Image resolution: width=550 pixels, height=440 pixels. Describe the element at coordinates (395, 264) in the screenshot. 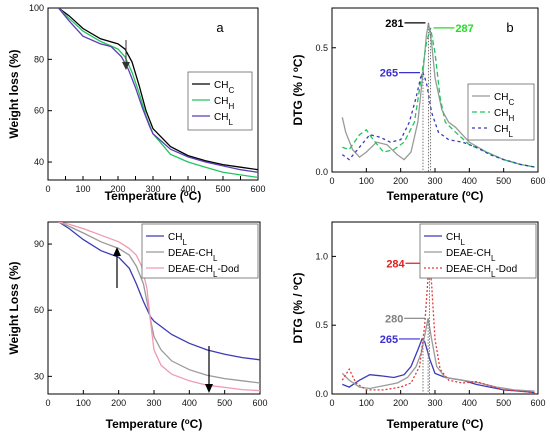

I see `peak-annotation: 284` at that location.